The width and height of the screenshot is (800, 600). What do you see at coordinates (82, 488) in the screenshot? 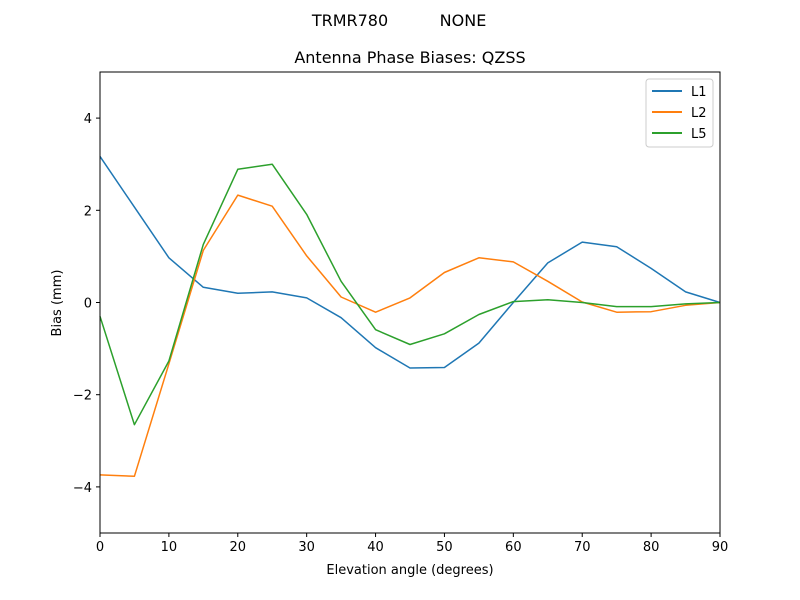
I see `y-tick-label: −4` at bounding box center [82, 488].